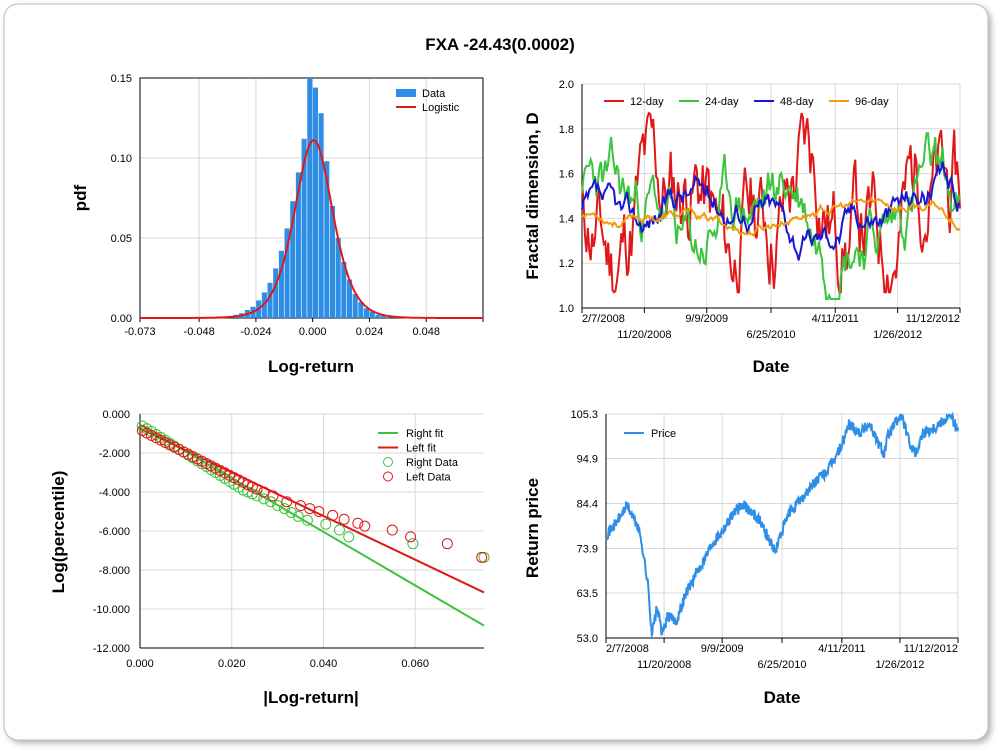 This screenshot has height=750, width=1000. What do you see at coordinates (424, 434) in the screenshot?
I see `legend-label: Right fit` at bounding box center [424, 434].